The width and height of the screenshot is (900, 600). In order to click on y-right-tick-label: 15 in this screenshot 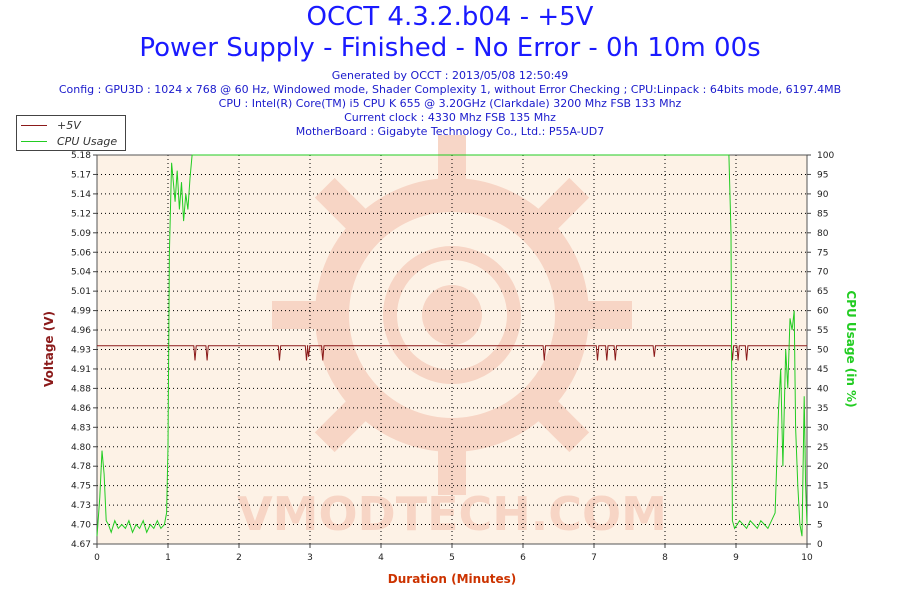, I will do `click(822, 487)`.